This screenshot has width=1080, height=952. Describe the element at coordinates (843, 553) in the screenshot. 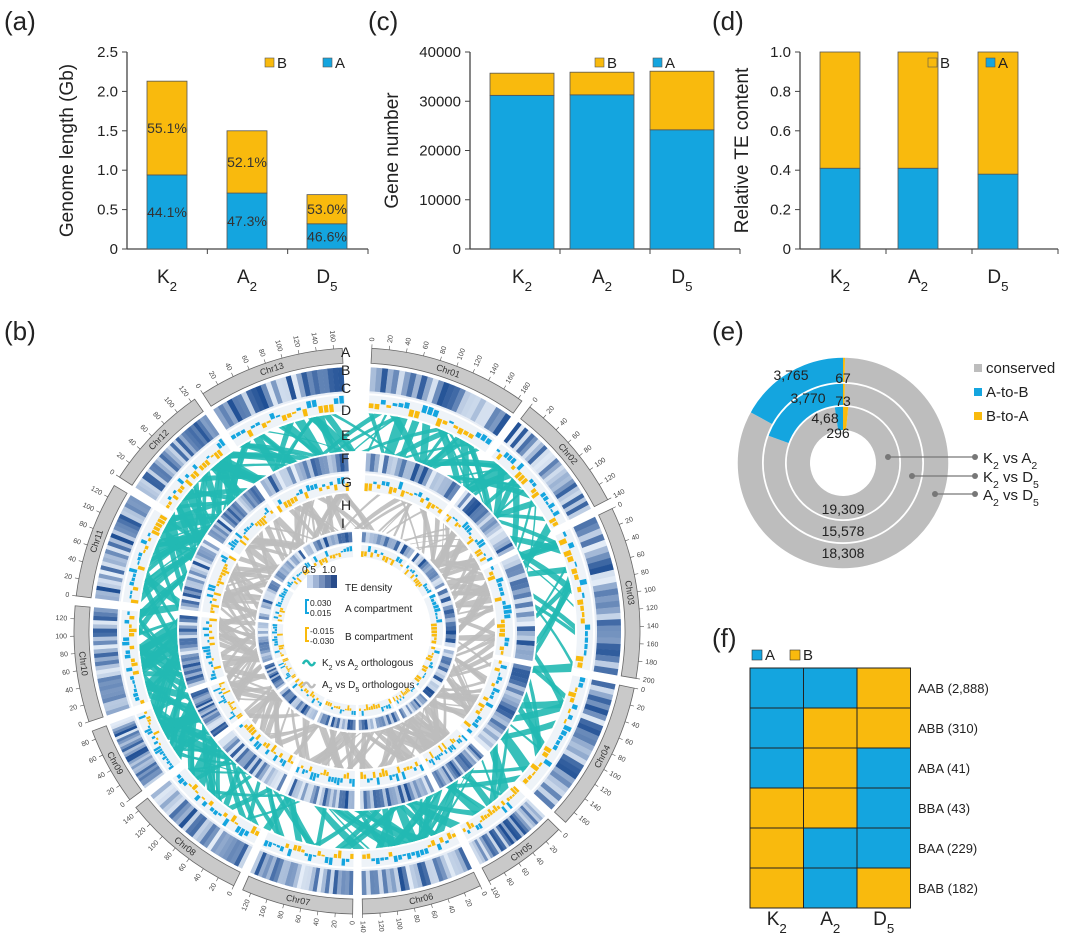

I see `ring-conserved-count: 18,308` at that location.